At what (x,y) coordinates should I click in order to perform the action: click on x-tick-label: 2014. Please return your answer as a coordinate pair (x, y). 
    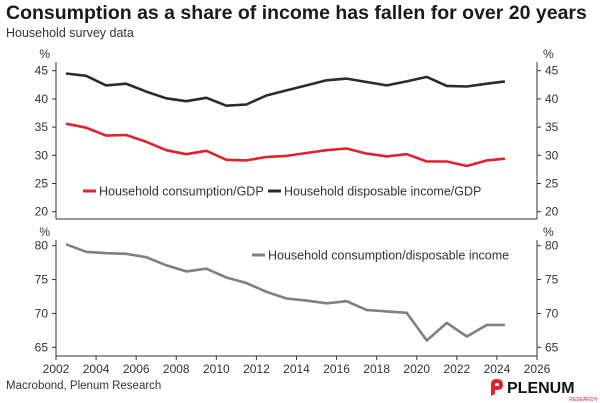
    Looking at the image, I should click on (296, 369).